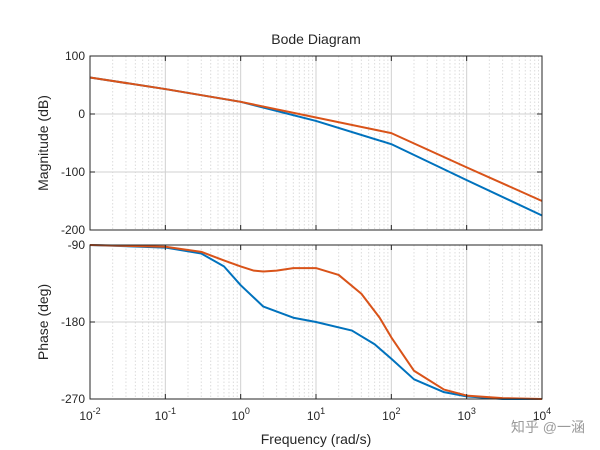 Image resolution: width=600 pixels, height=450 pixels. What do you see at coordinates (73, 322) in the screenshot?
I see `y-tick-label: -180` at bounding box center [73, 322].